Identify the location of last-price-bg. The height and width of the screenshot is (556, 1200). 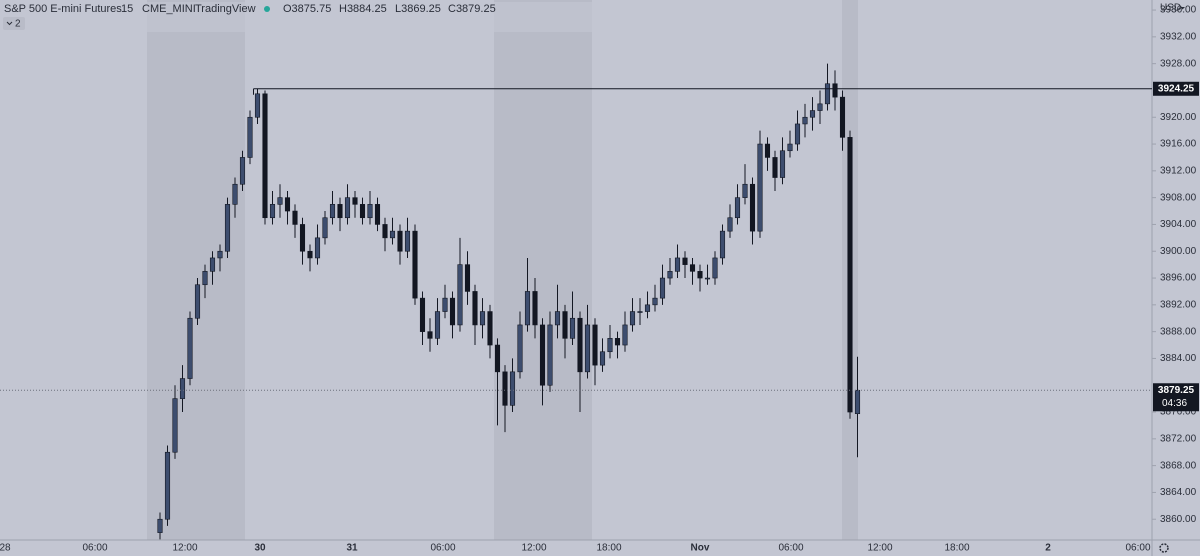
(1176, 397).